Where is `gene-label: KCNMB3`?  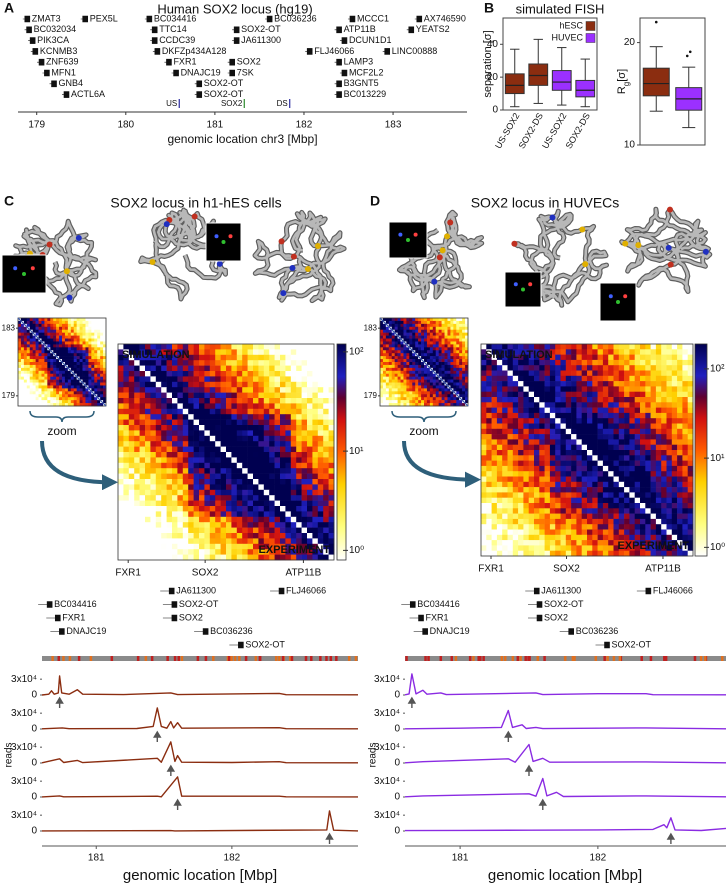 gene-label: KCNMB3 is located at coordinates (59, 51).